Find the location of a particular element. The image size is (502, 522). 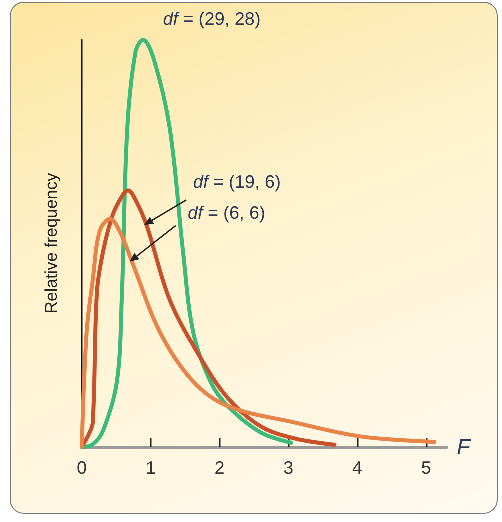

x-axis-title: F is located at coordinates (464, 447).